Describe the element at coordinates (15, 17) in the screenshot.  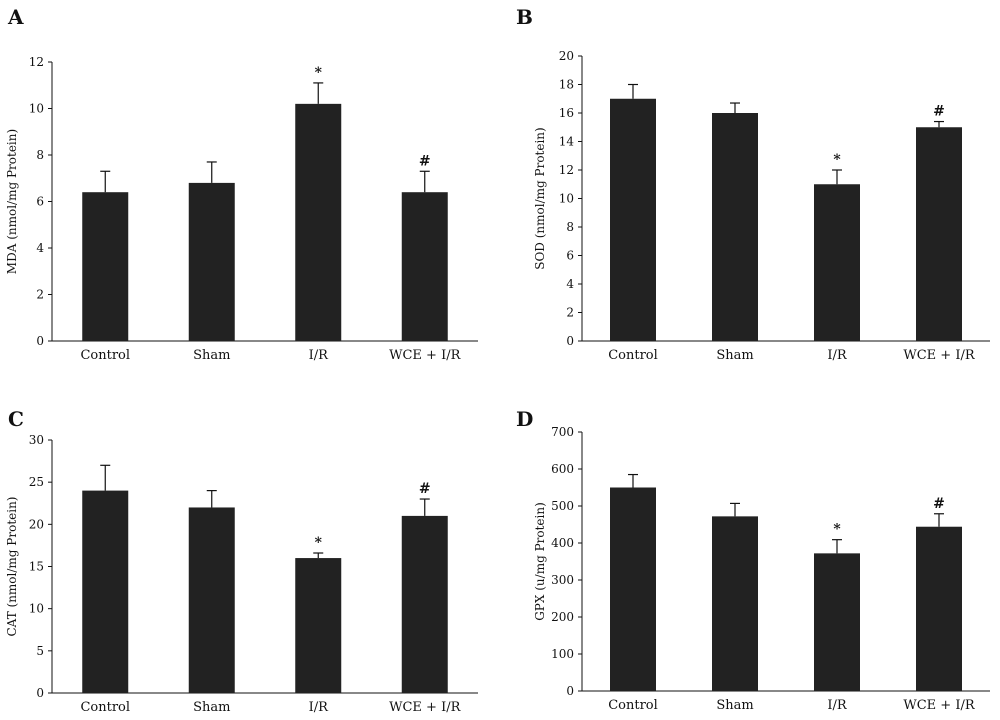
I see `panel-letter: A` at that location.